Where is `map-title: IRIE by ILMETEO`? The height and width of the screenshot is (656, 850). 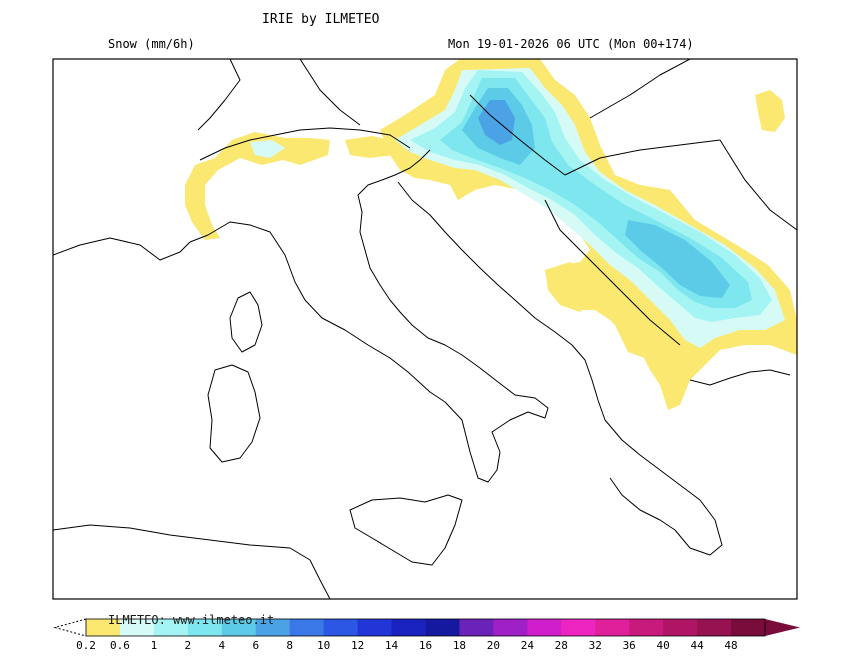 map-title: IRIE by ILMETEO is located at coordinates (321, 19).